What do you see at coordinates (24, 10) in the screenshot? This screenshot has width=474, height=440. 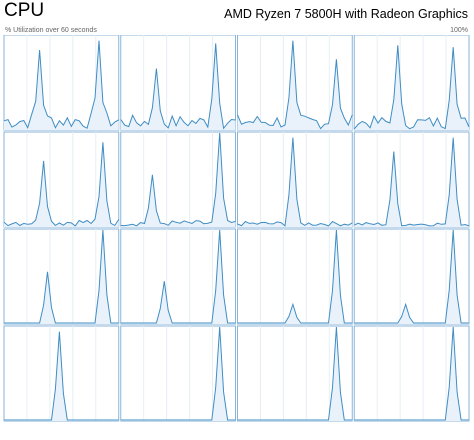 I see `cpu-title: CPU` at bounding box center [24, 10].